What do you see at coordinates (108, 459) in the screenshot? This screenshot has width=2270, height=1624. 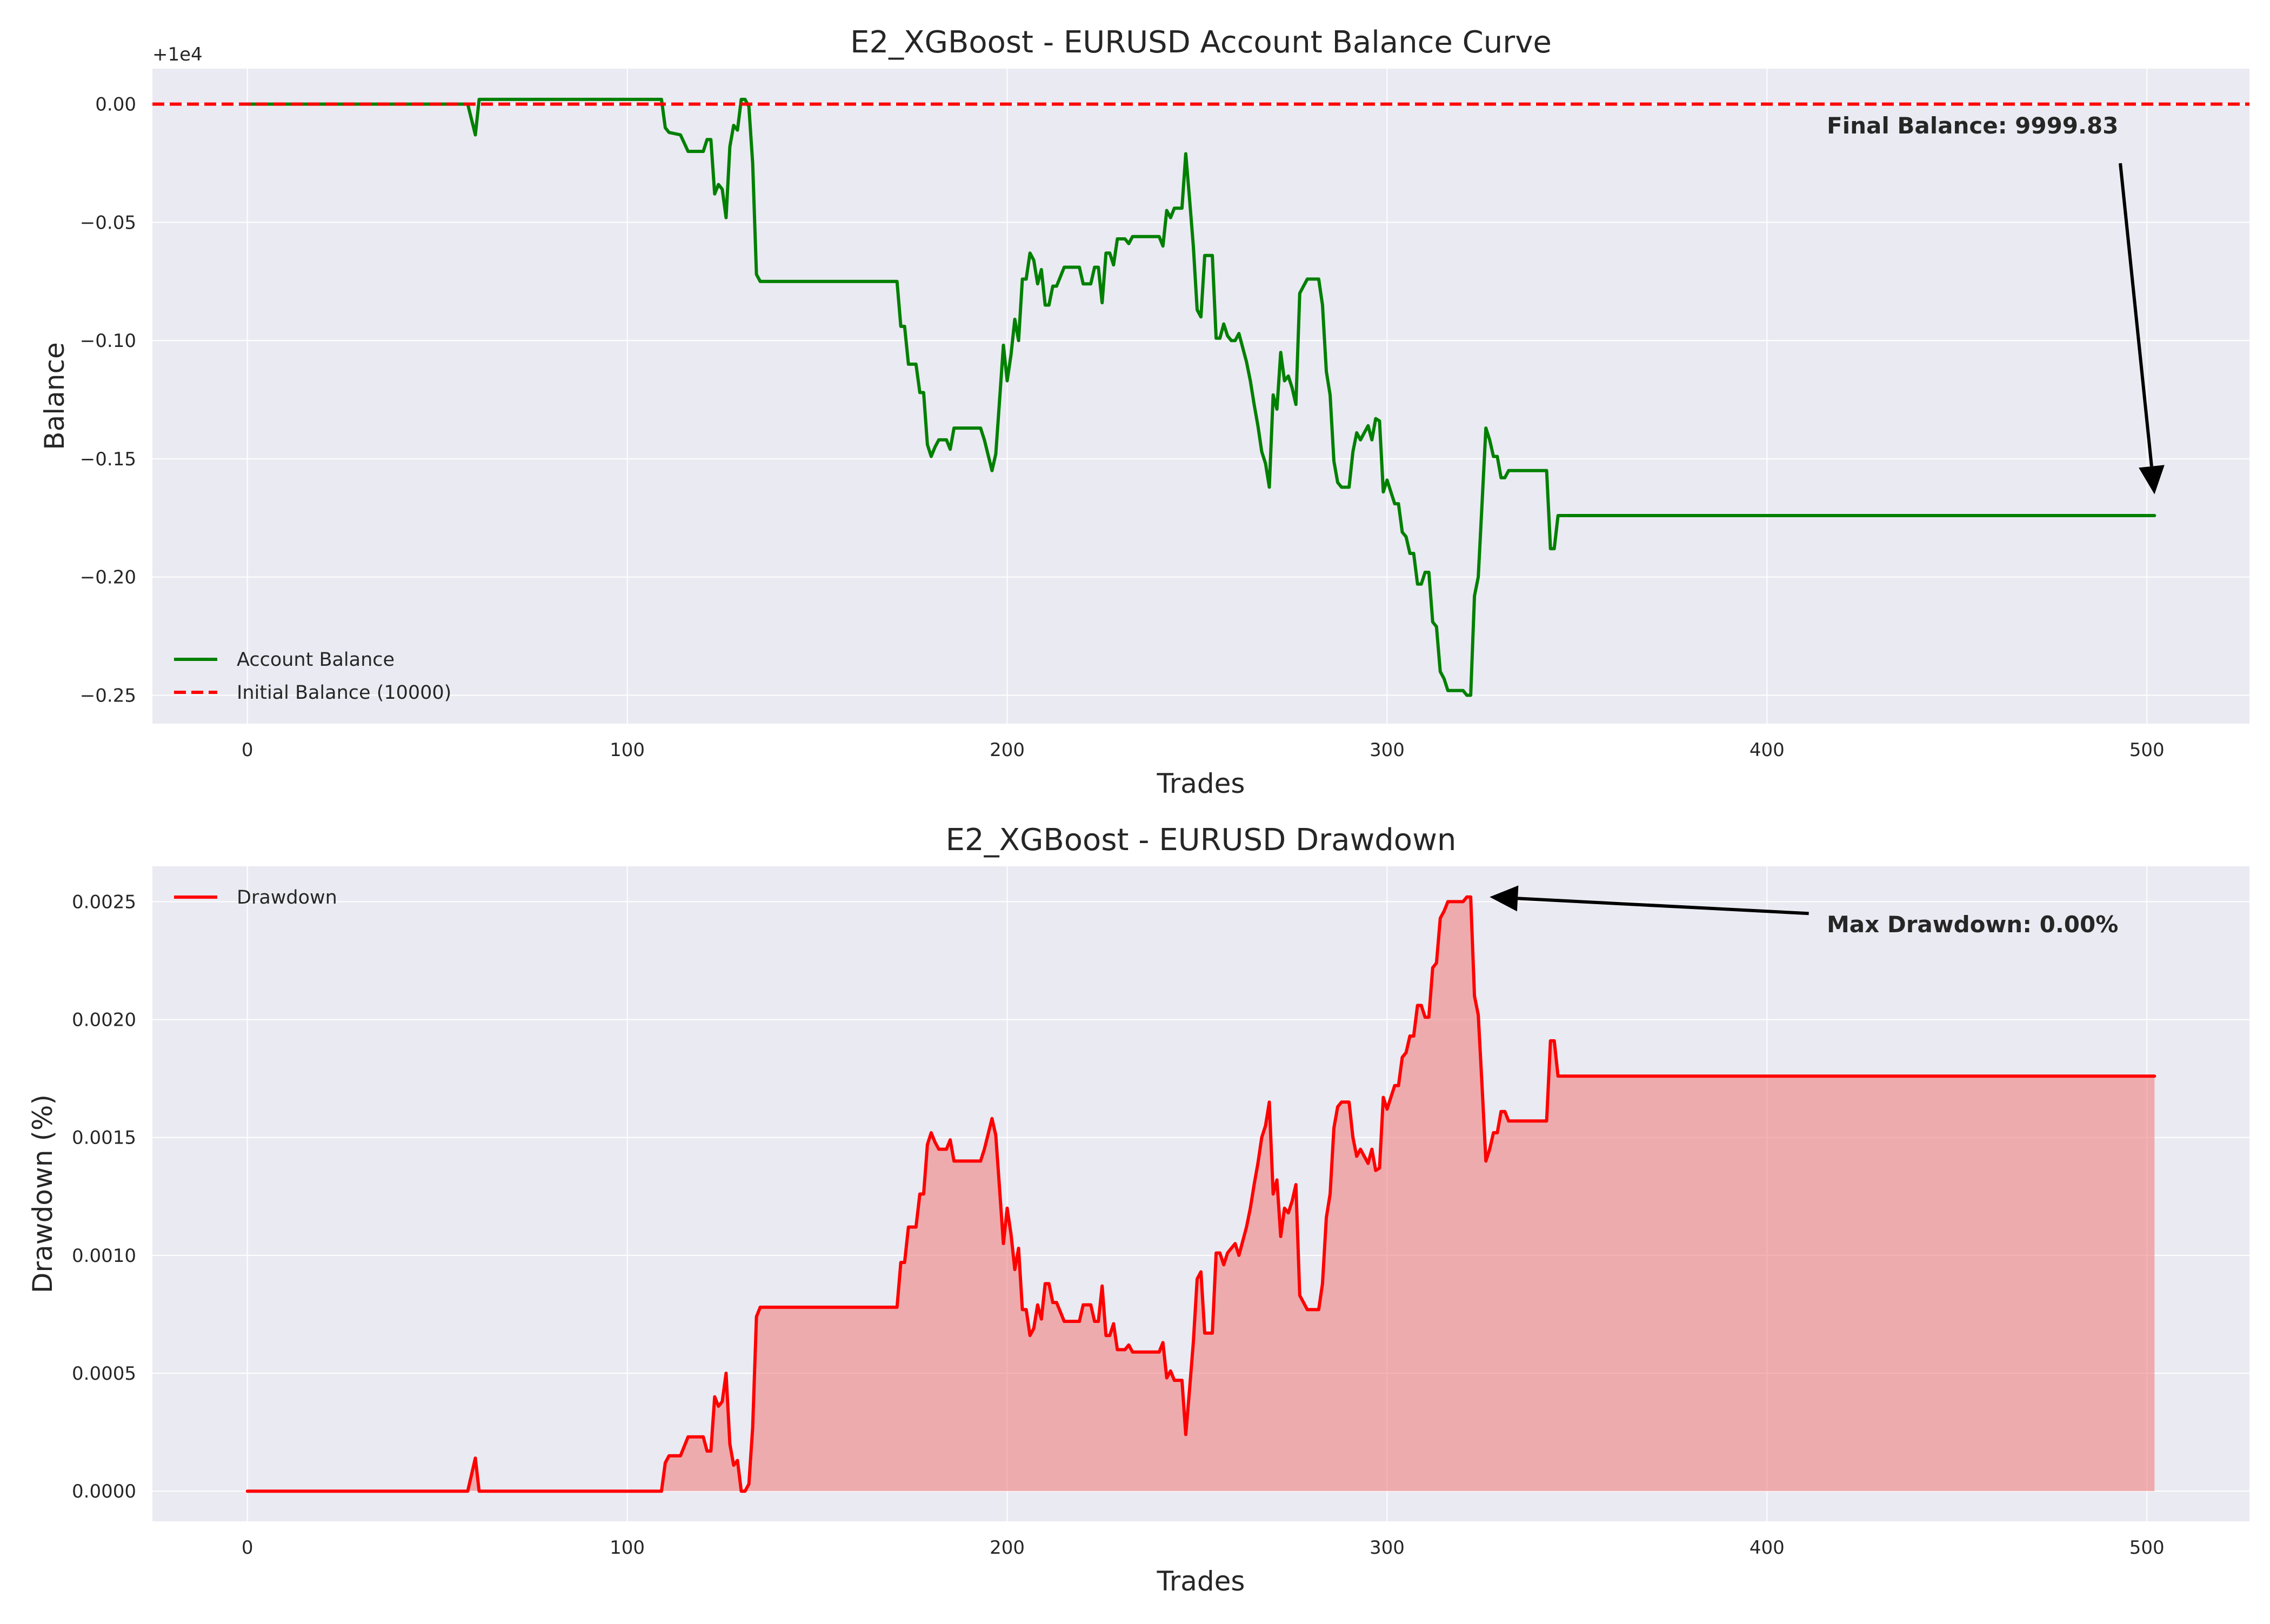 I see `y-tick-label: −0.15` at bounding box center [108, 459].